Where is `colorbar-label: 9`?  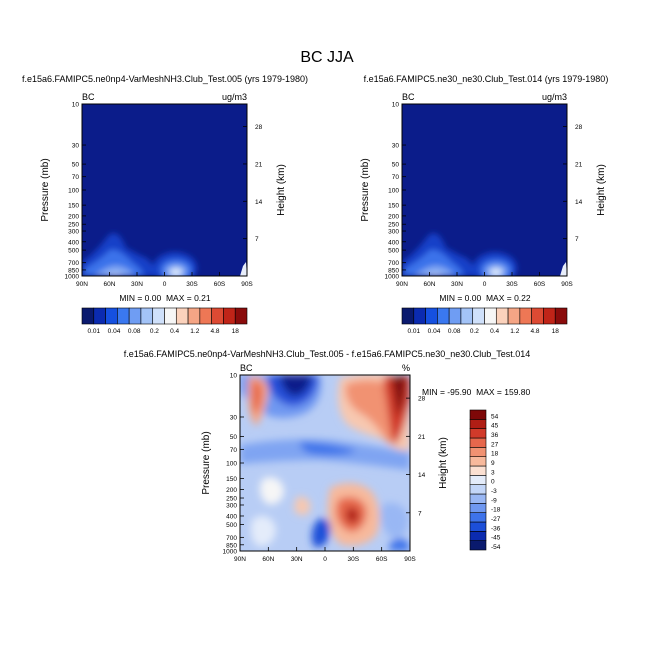 colorbar-label: 9 is located at coordinates (493, 463).